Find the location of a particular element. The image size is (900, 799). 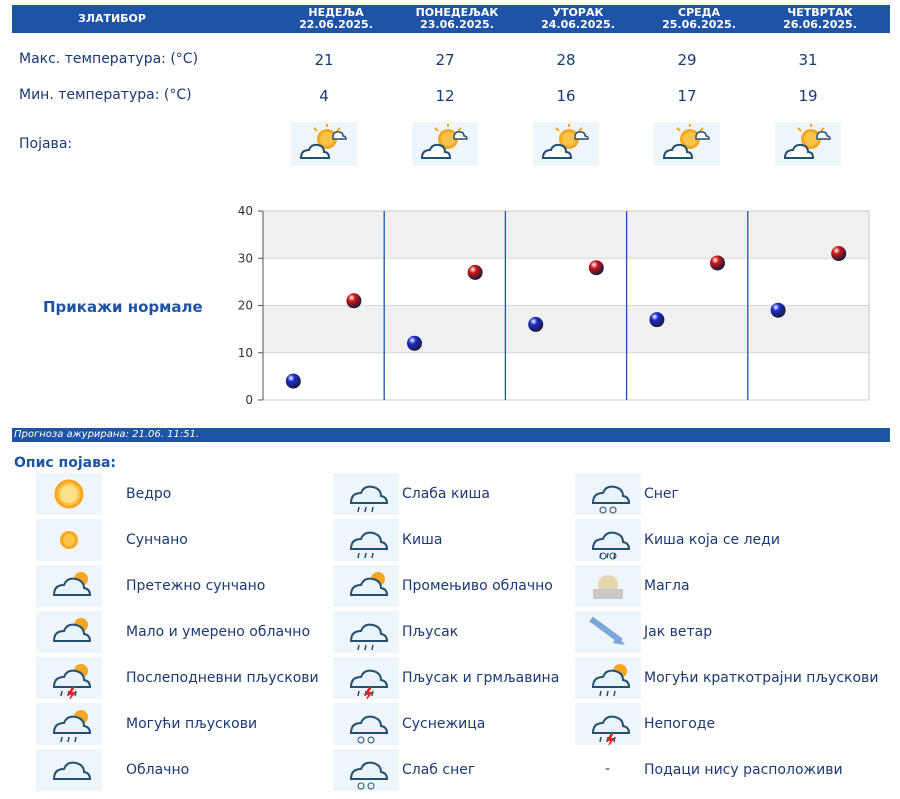

legend-label: Пљусак is located at coordinates (430, 632).